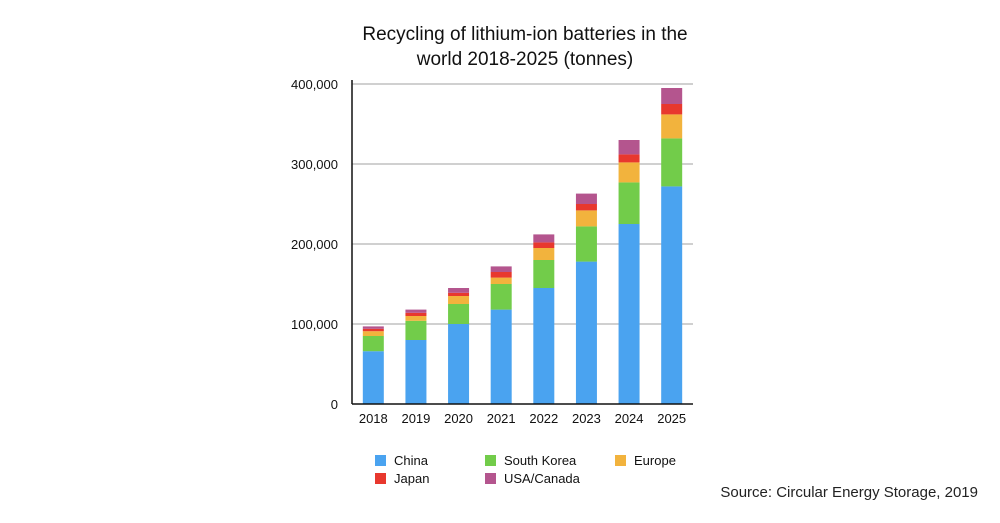 This screenshot has width=1000, height=523. I want to click on x-tick-label: 2023, so click(586, 418).